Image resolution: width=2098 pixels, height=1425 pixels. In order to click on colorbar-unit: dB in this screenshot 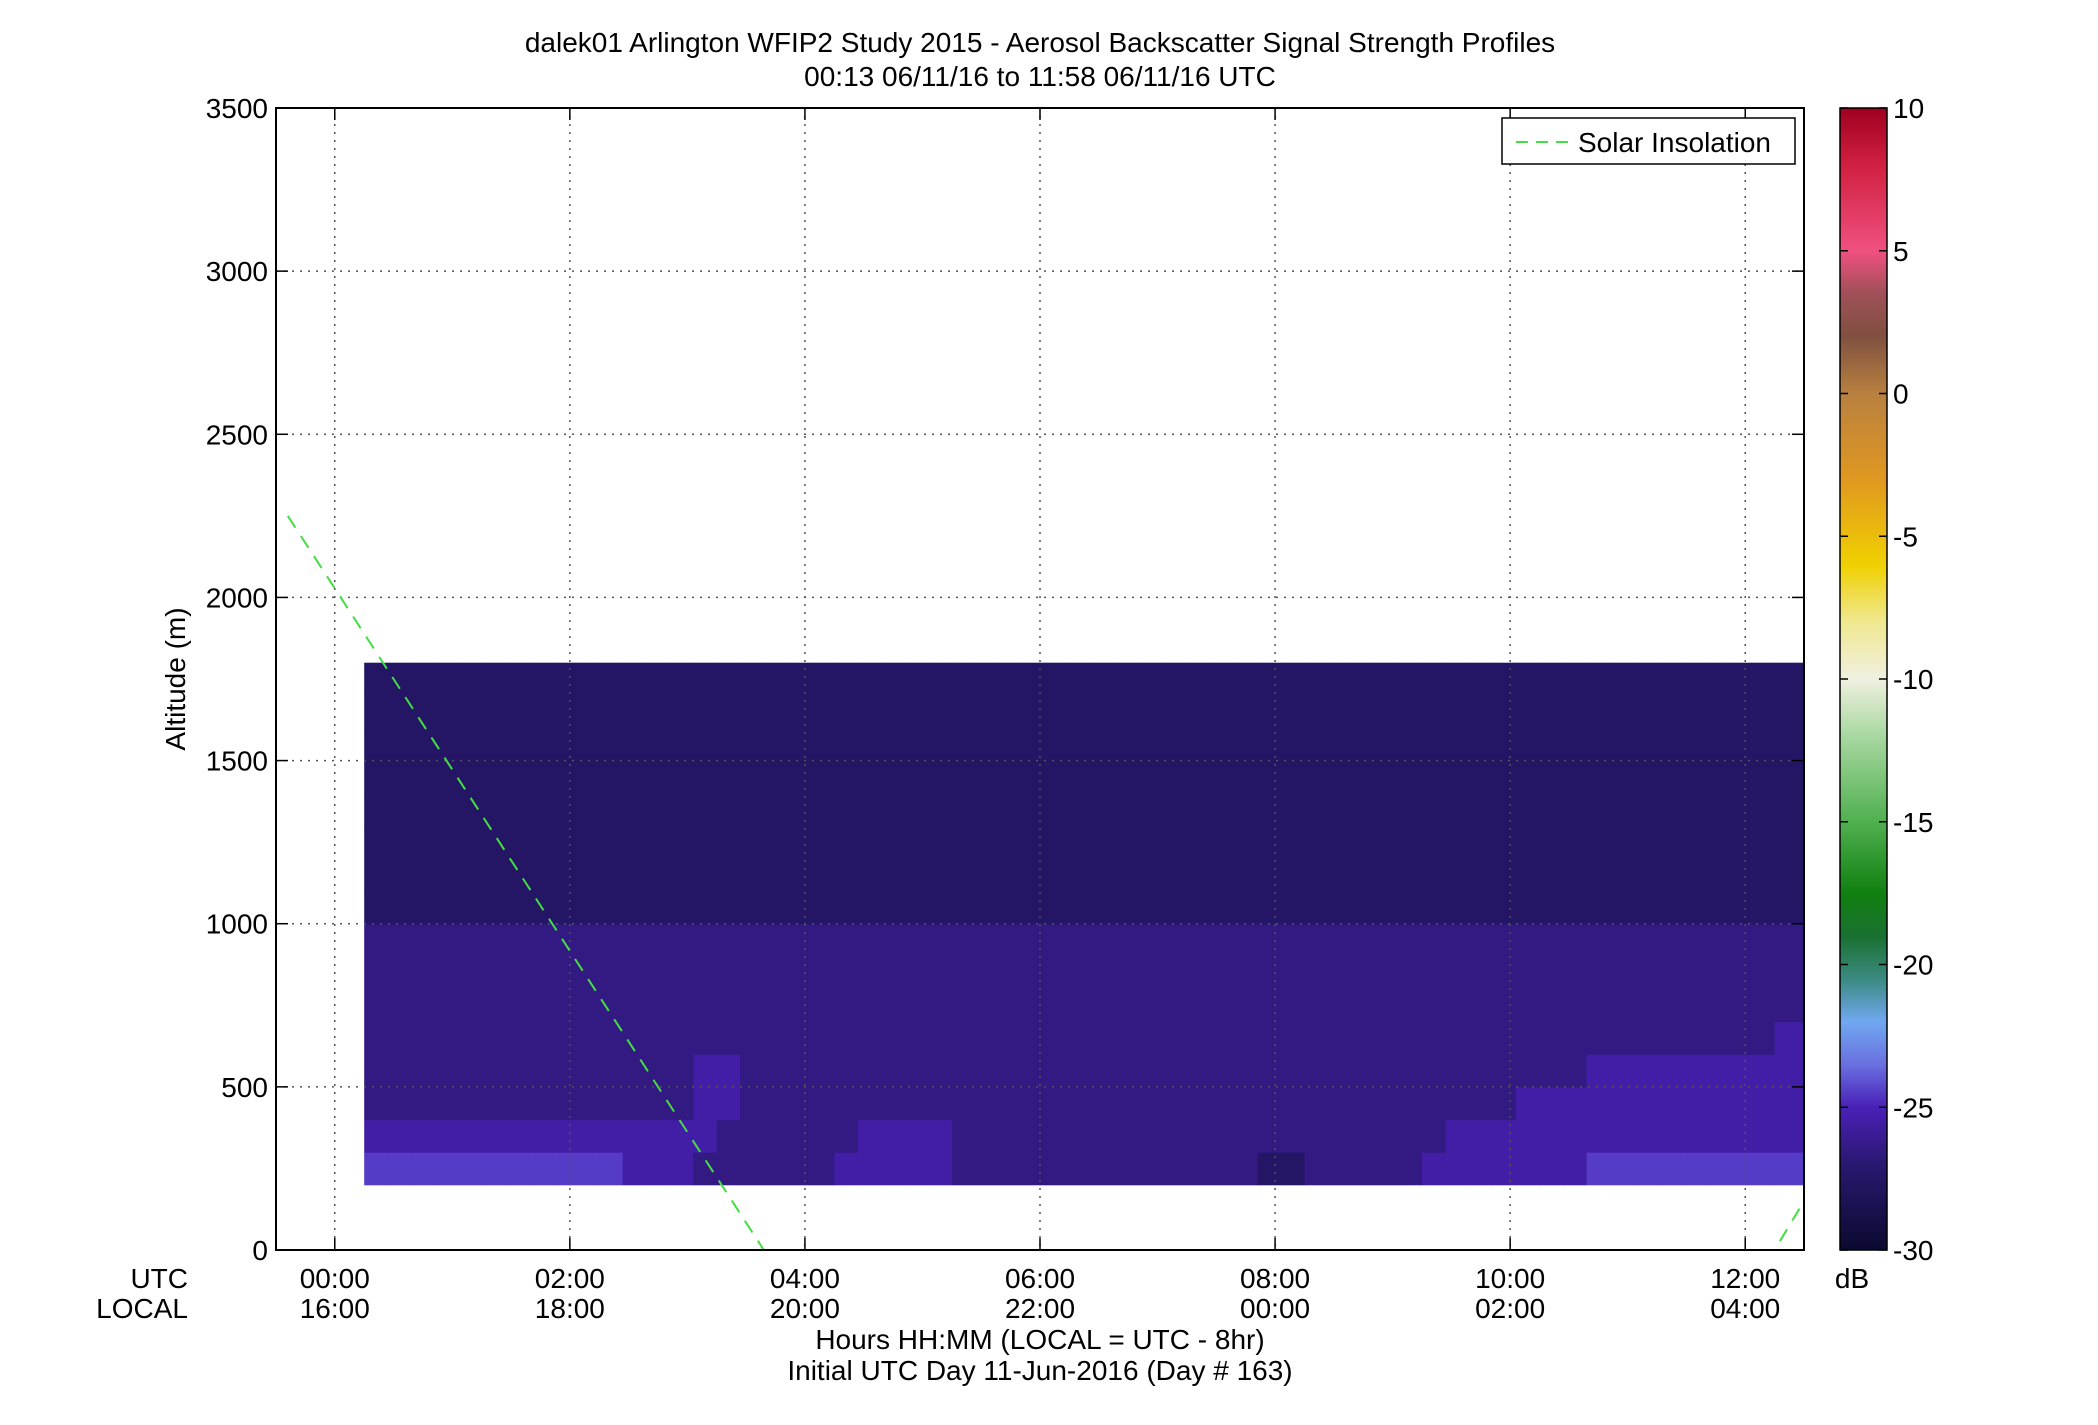, I will do `click(1852, 1278)`.